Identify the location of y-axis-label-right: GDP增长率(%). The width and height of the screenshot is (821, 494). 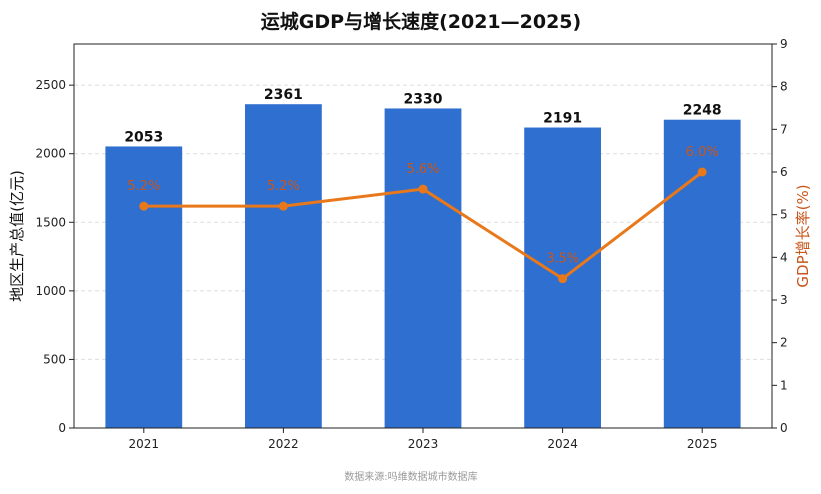
(803, 235).